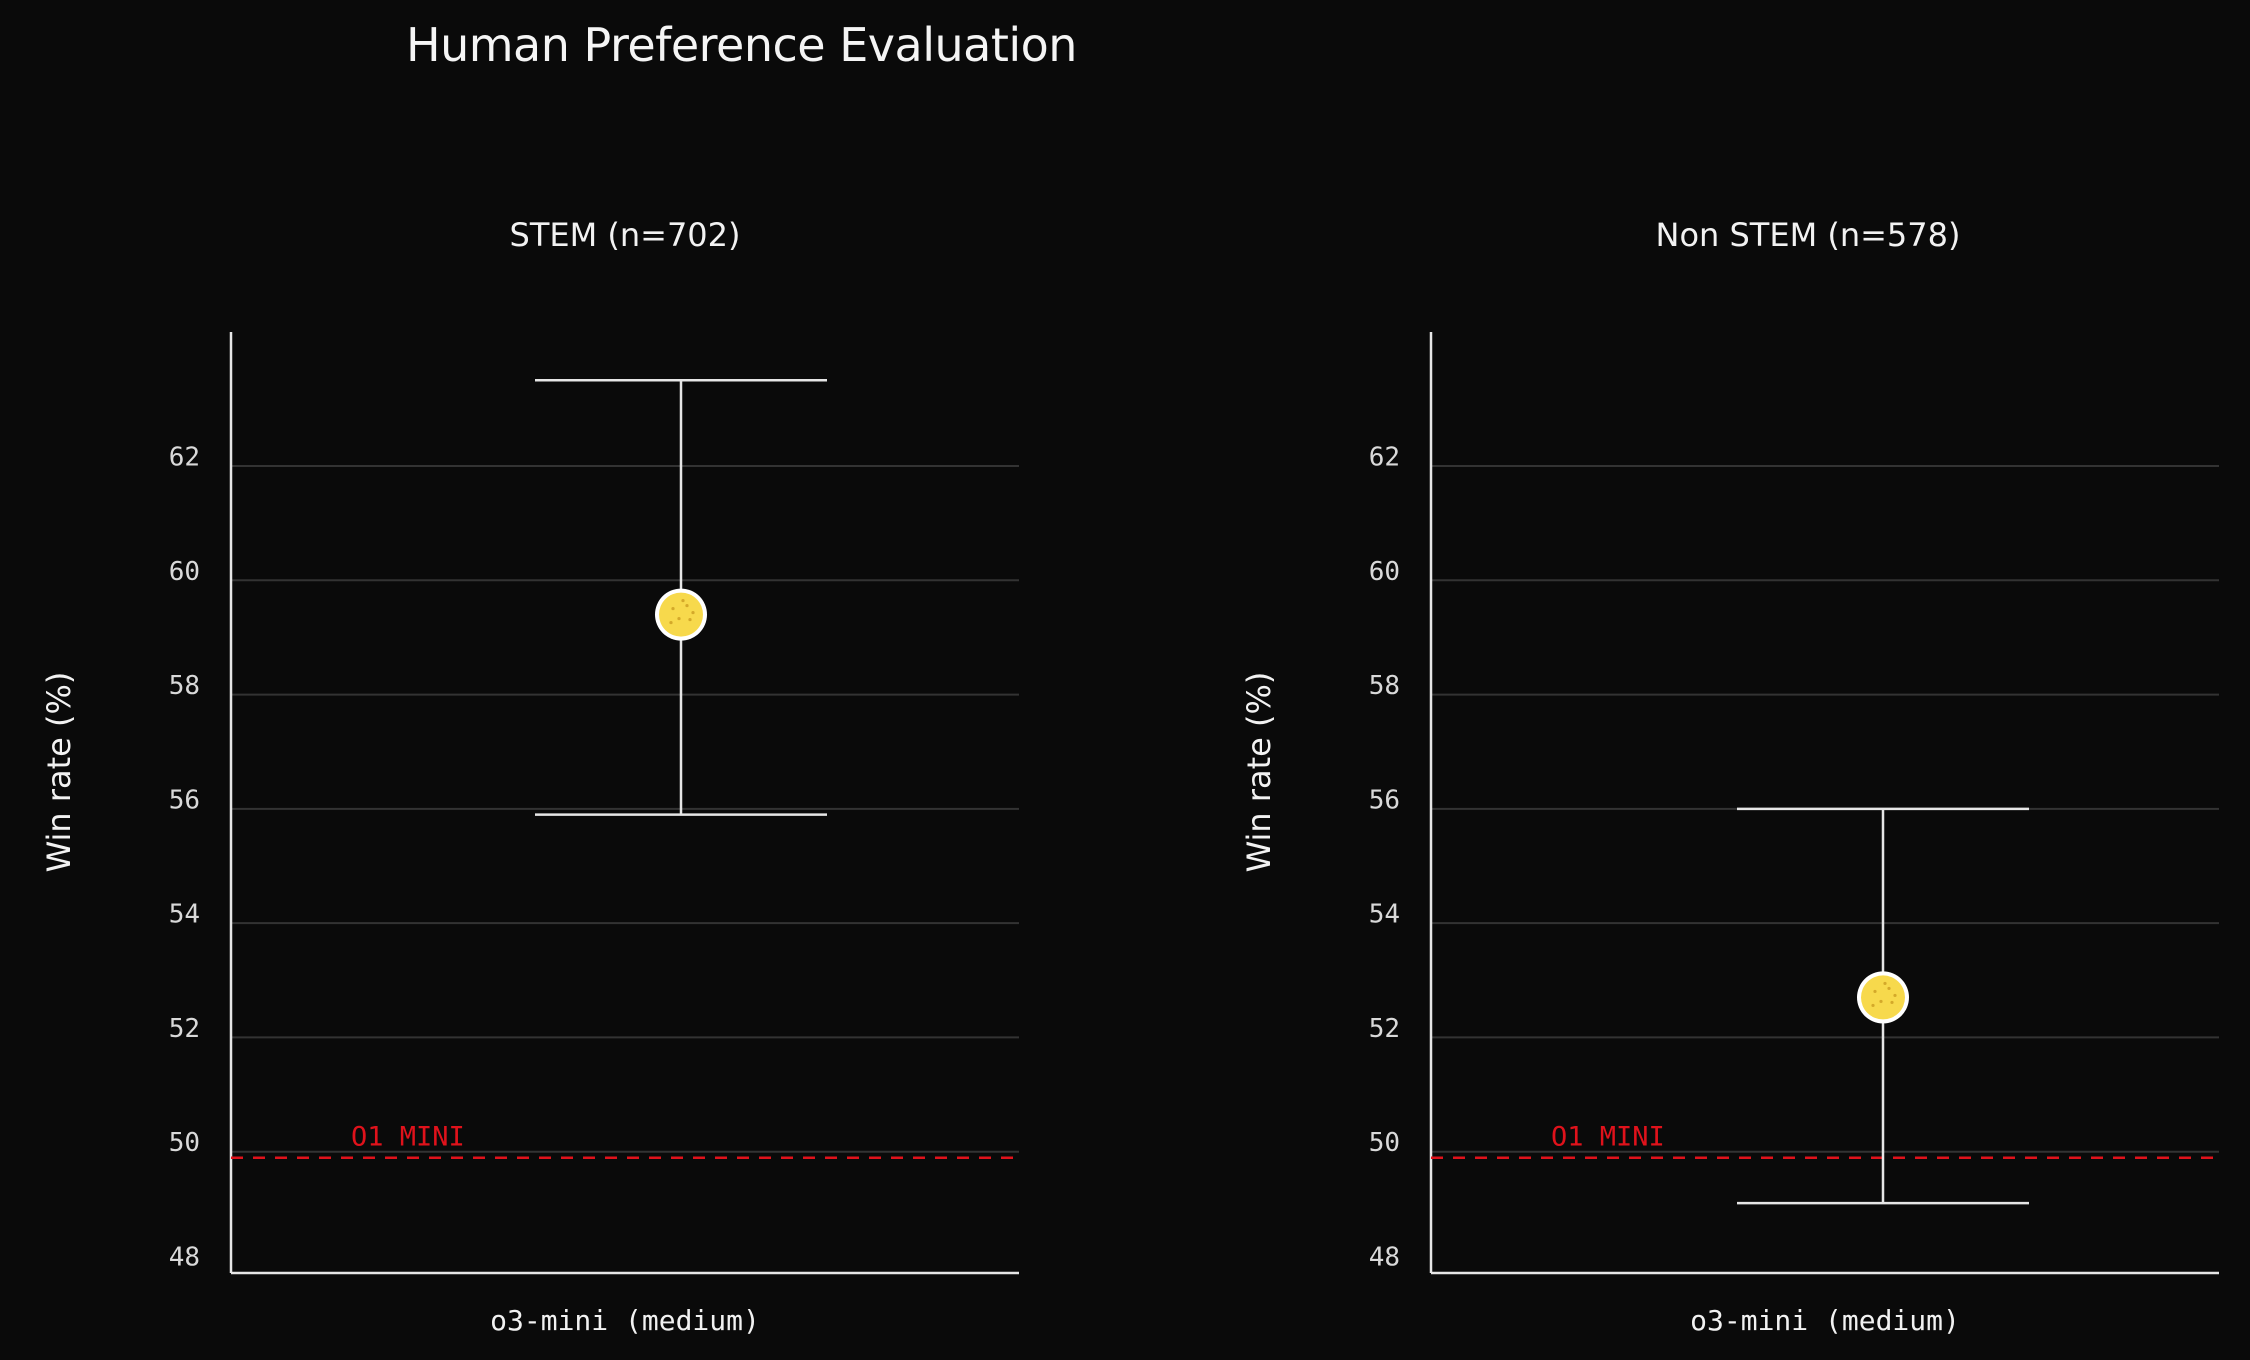 The height and width of the screenshot is (1360, 2250). What do you see at coordinates (625, 235) in the screenshot?
I see `panel-title: STEM (n=702)` at bounding box center [625, 235].